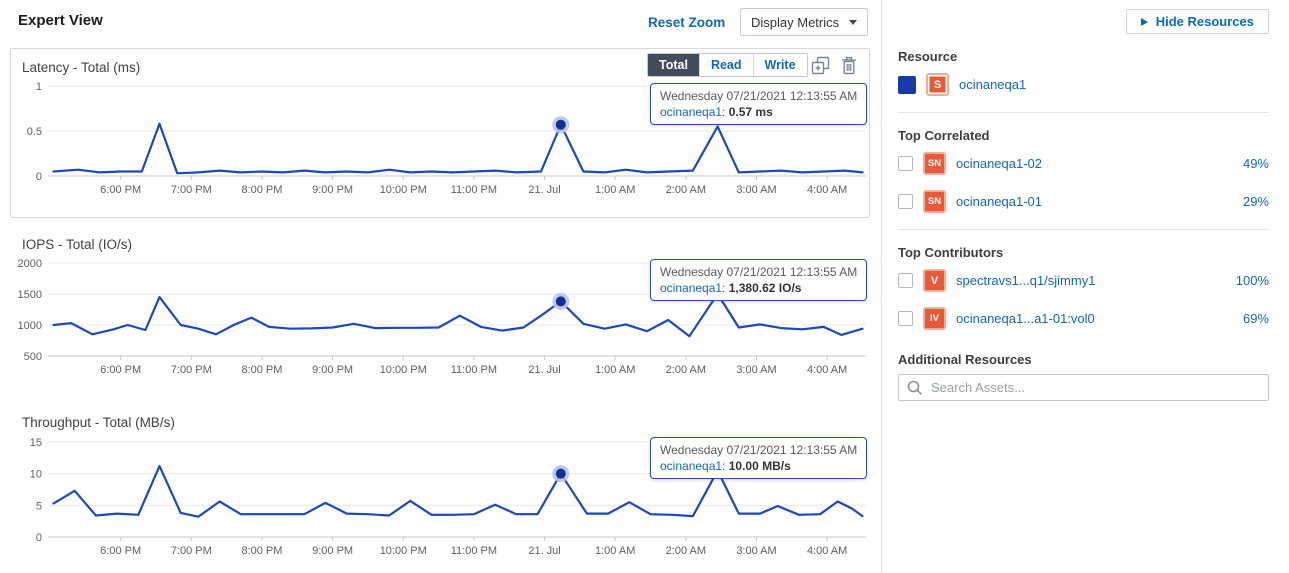  Describe the element at coordinates (34, 132) in the screenshot. I see `y-axis-label: 0.5` at that location.